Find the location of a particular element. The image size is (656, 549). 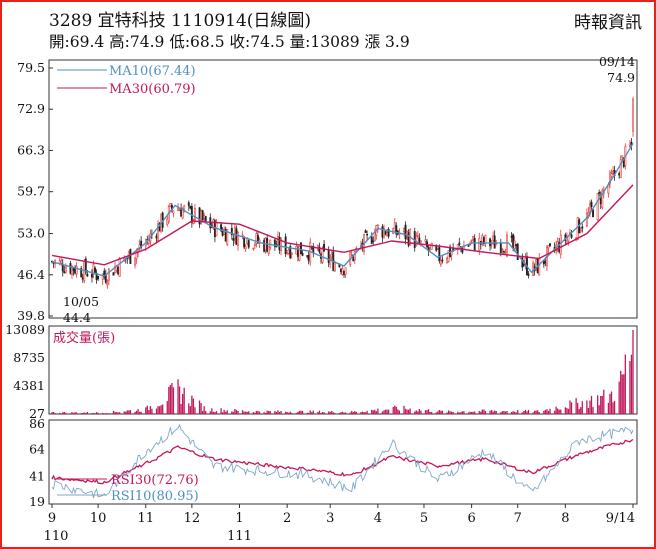

chart-title: 3289 宜特科技 1110914(日線圖) is located at coordinates (180, 21).